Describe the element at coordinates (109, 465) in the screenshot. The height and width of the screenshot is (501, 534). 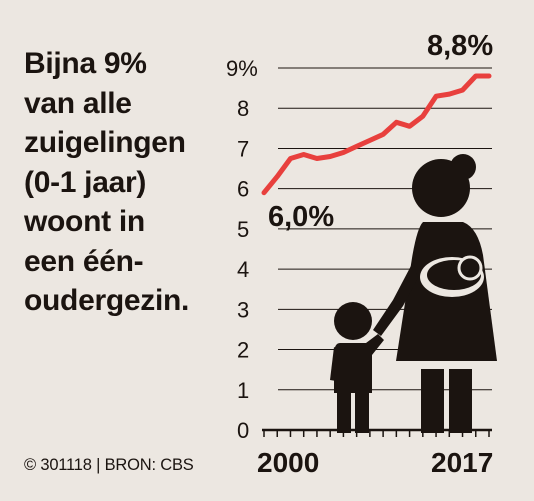
I see `source-credit: © 301118 | BRON: CBS` at that location.